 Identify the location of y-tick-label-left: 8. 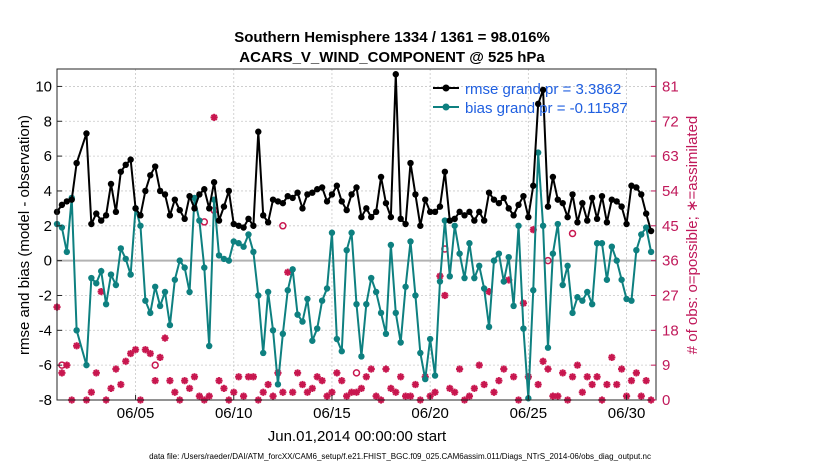
(48, 121).